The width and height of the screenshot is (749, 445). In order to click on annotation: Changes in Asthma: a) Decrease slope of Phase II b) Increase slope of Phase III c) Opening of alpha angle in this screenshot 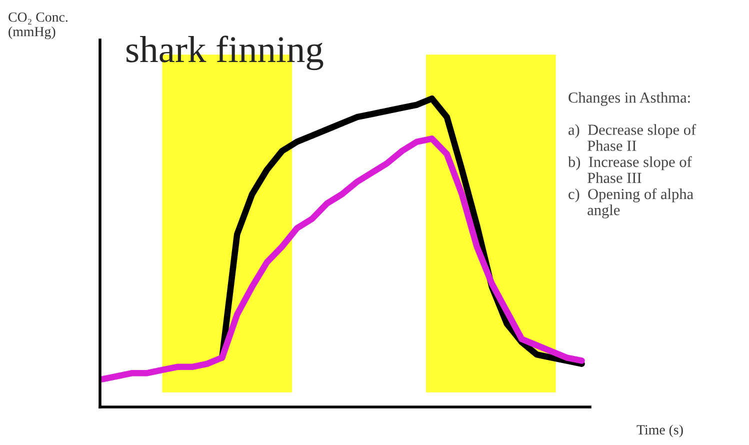, I will do `click(632, 155)`.